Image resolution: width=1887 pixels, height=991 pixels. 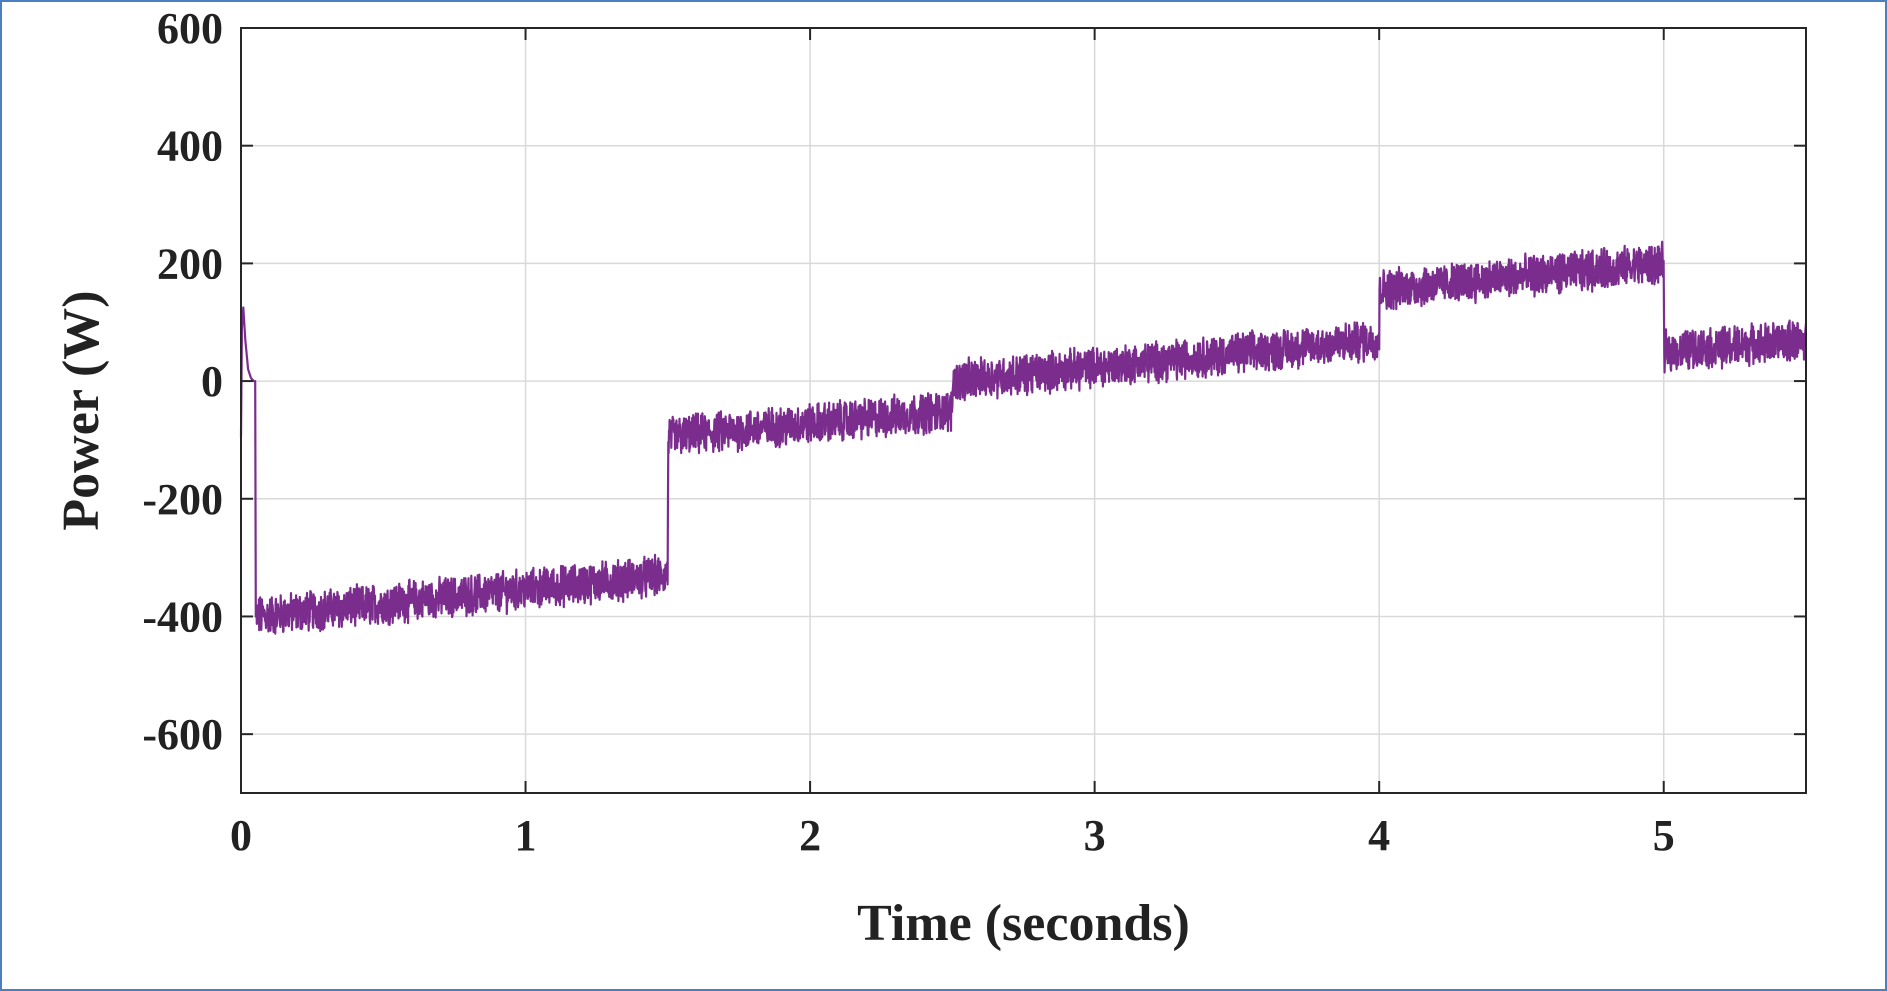 What do you see at coordinates (81, 410) in the screenshot?
I see `y-axis-label: Power (W)` at bounding box center [81, 410].